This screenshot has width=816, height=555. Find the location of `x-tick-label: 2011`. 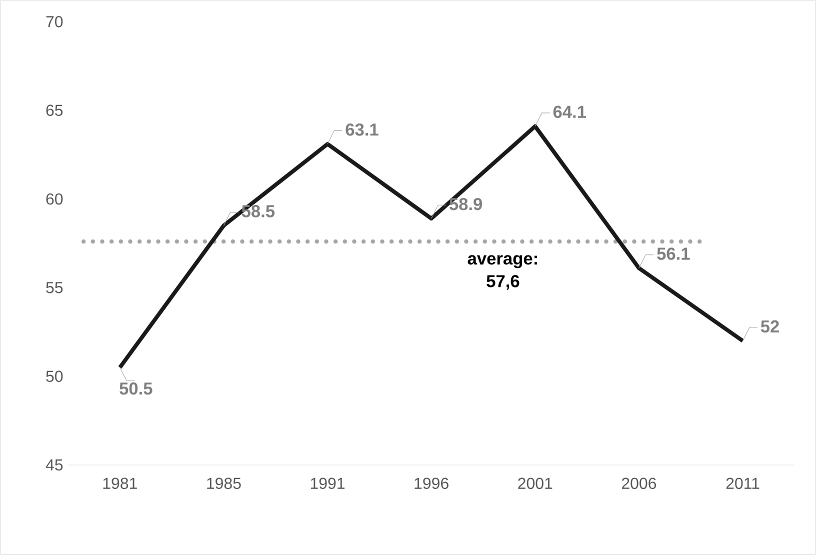

x-tick-label: 2011 is located at coordinates (743, 484).